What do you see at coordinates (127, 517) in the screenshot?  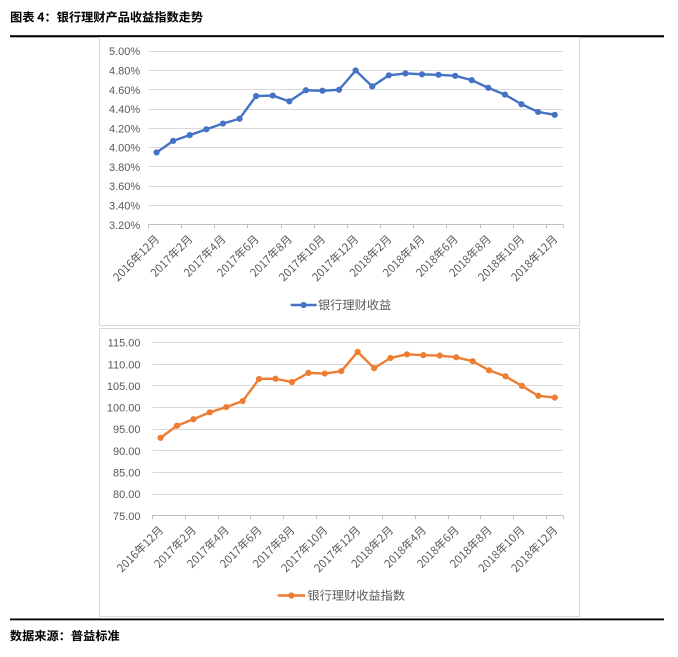 I see `svg-text: 75.00` at bounding box center [127, 517].